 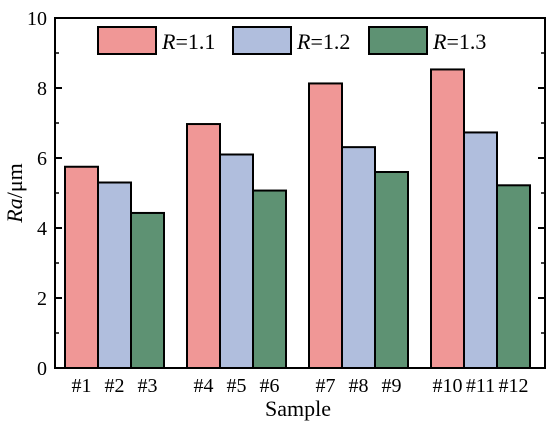 What do you see at coordinates (204, 386) in the screenshot?
I see `x-tick-label: #4` at bounding box center [204, 386].